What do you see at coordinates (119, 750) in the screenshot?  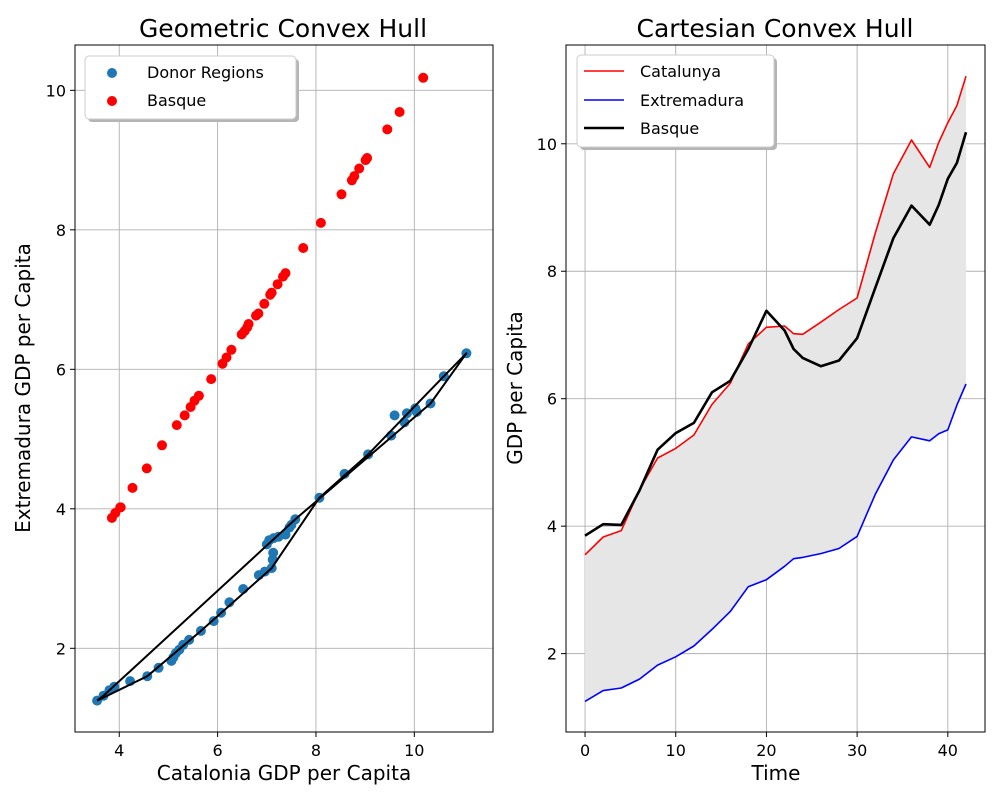 I see `x-tick-label: 4` at bounding box center [119, 750].